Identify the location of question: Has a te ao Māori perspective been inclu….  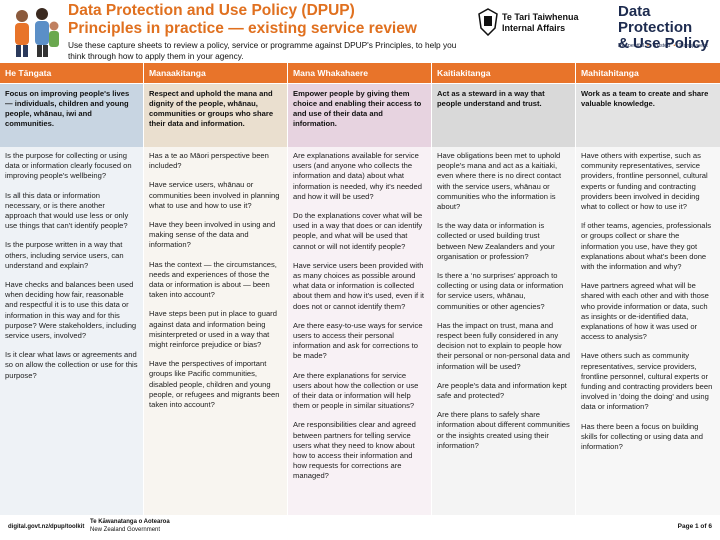
(209, 161).